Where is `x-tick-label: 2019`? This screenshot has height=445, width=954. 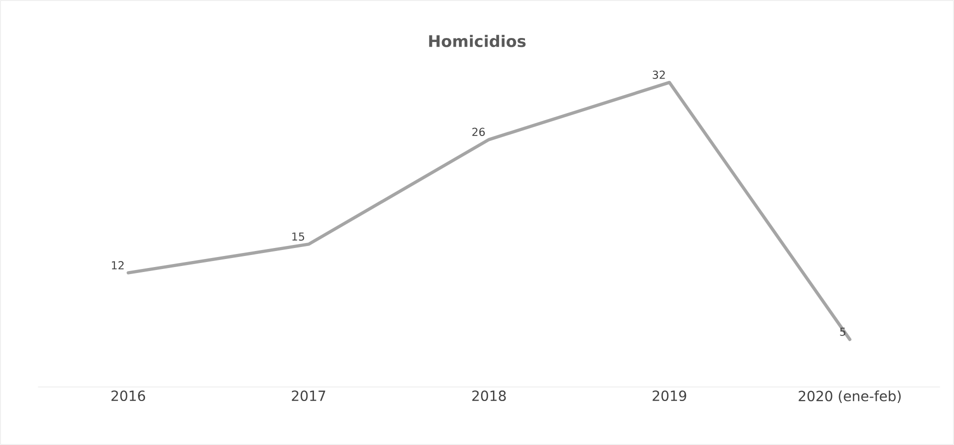
x-tick-label: 2019 is located at coordinates (669, 396).